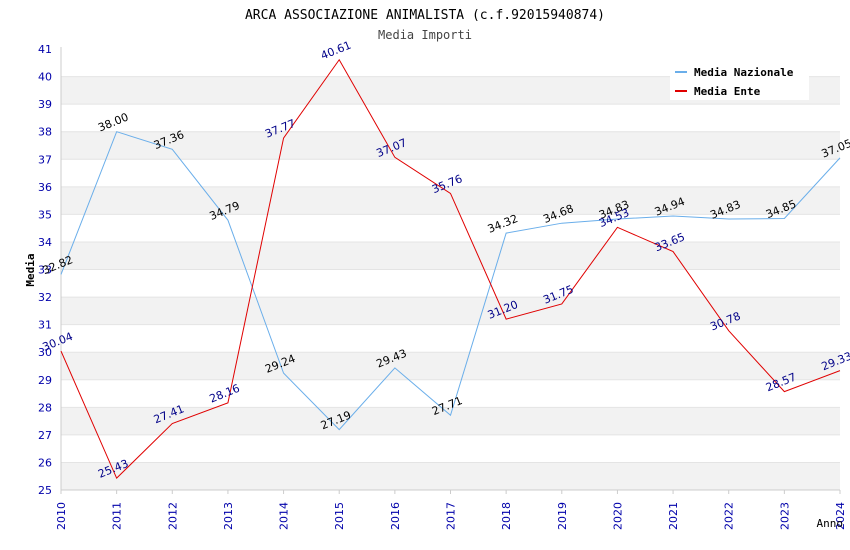 This screenshot has width=850, height=550. What do you see at coordinates (562, 516) in the screenshot?
I see `x-tick-label: 2019` at bounding box center [562, 516].